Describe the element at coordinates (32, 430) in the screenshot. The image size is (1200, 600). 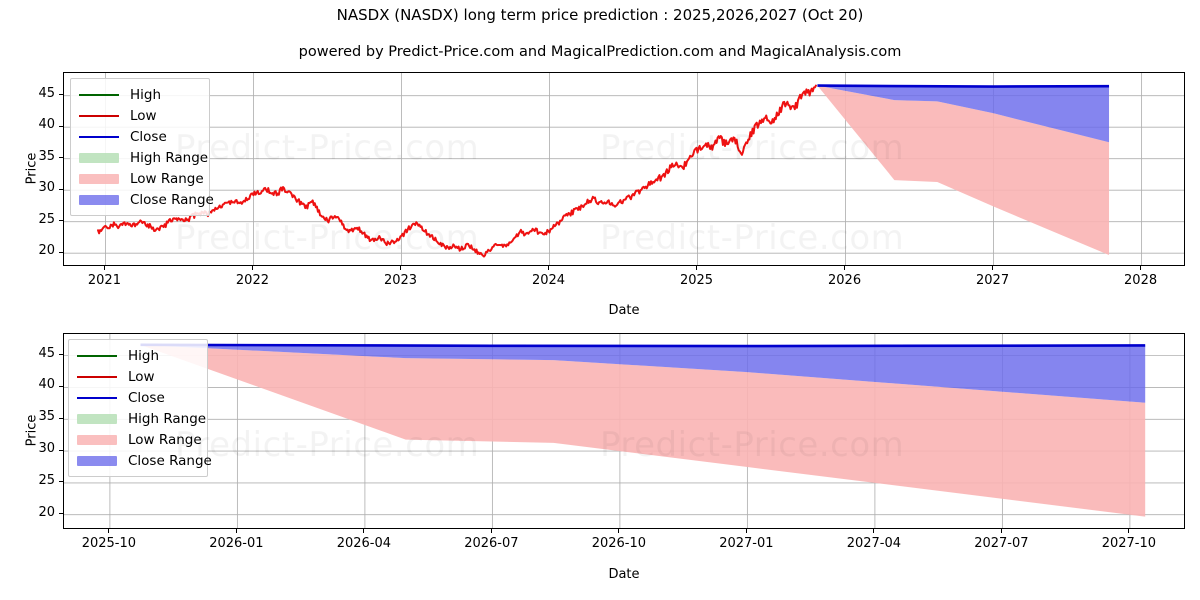
I see `bottom-y-axis-label: Price` at that location.